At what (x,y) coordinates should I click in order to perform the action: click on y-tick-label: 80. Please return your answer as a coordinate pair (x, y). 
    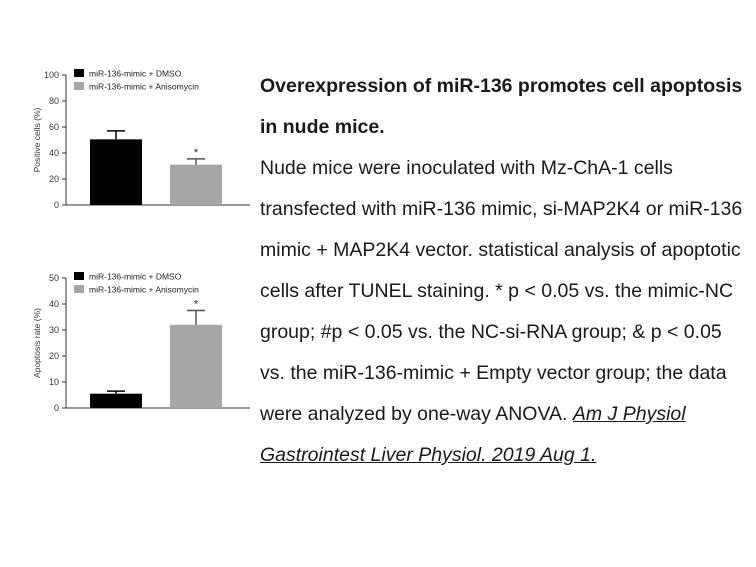
    Looking at the image, I should click on (54, 101).